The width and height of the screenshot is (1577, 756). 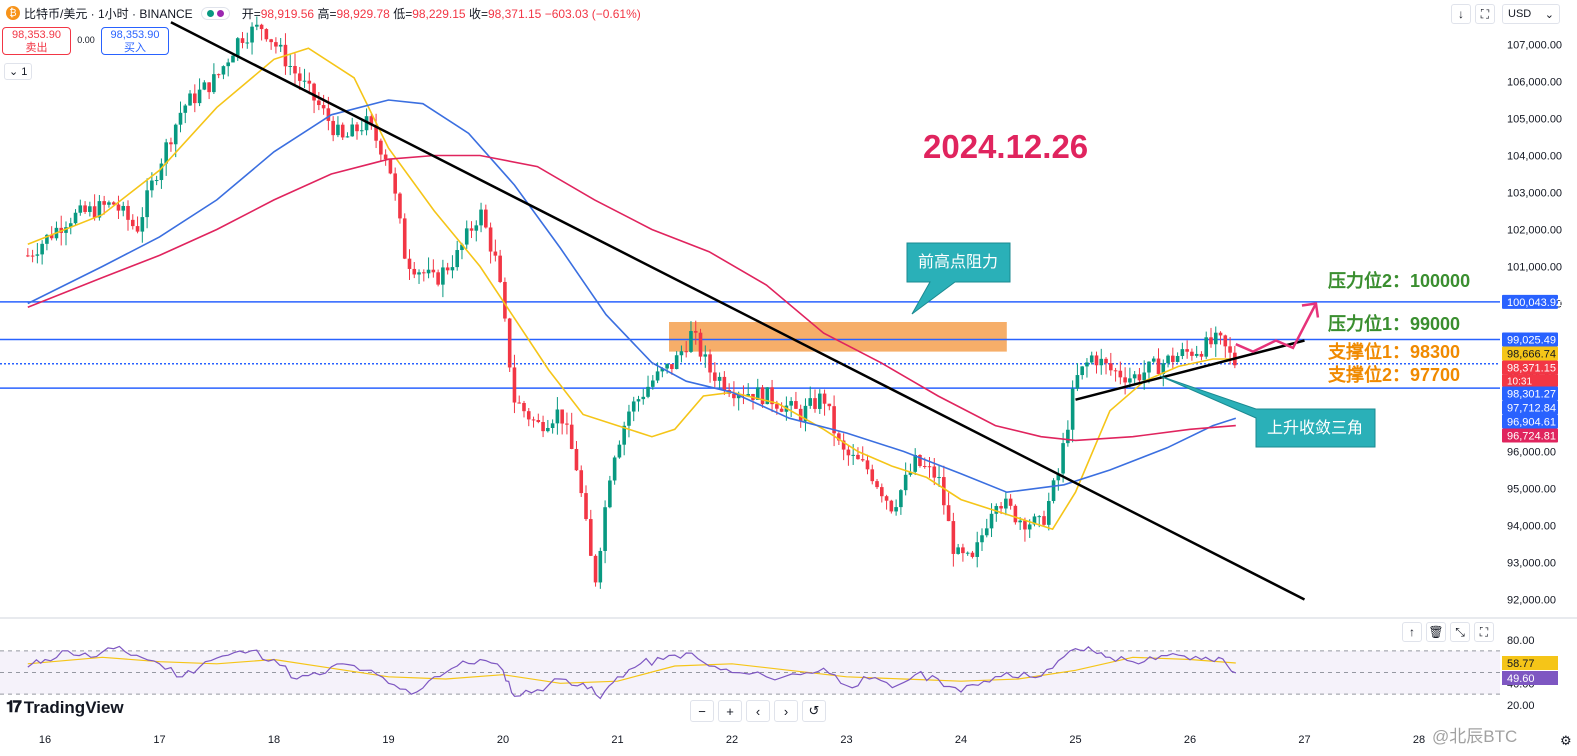 I want to click on zoom-out-icon: −, so click(x=702, y=711).